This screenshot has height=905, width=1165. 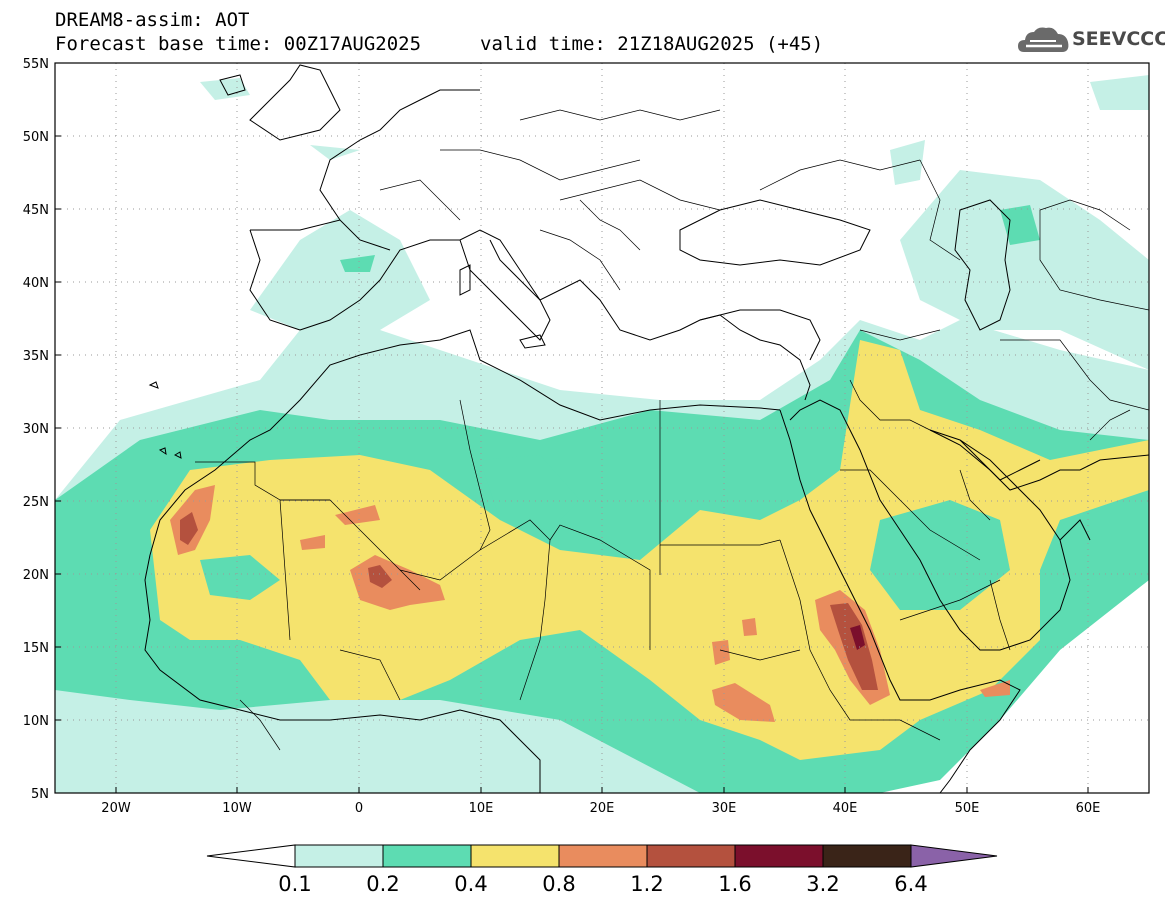 I want to click on lat-label: 15N, so click(x=36, y=648).